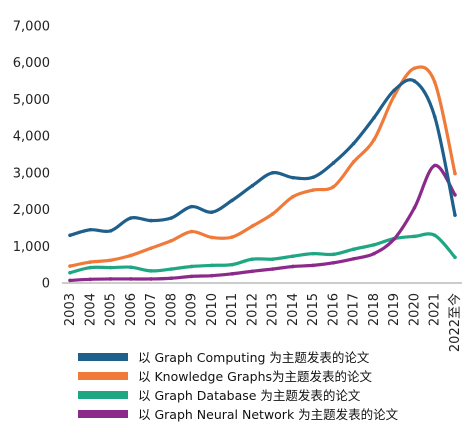 This screenshot has height=425, width=474. I want to click on y-tick-label: 3,000, so click(31, 173).